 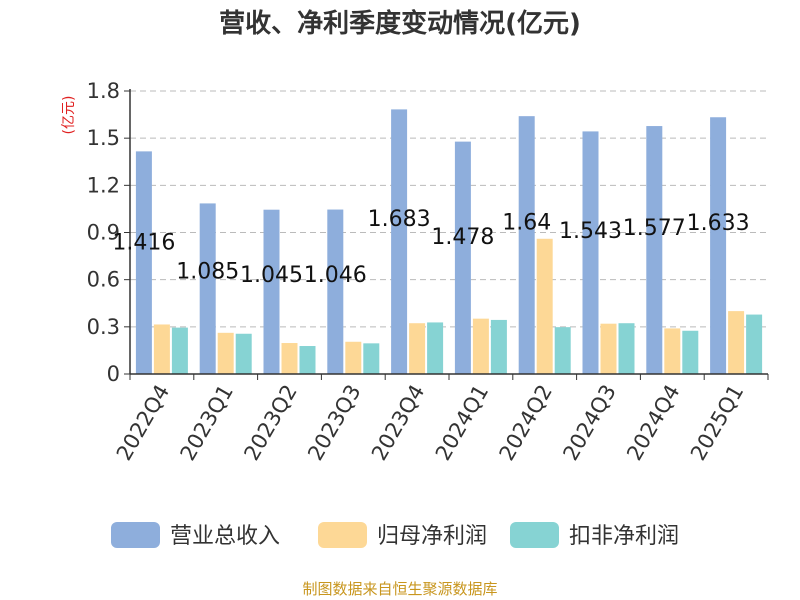 I want to click on y-axis-label: (亿元), so click(x=69, y=115).